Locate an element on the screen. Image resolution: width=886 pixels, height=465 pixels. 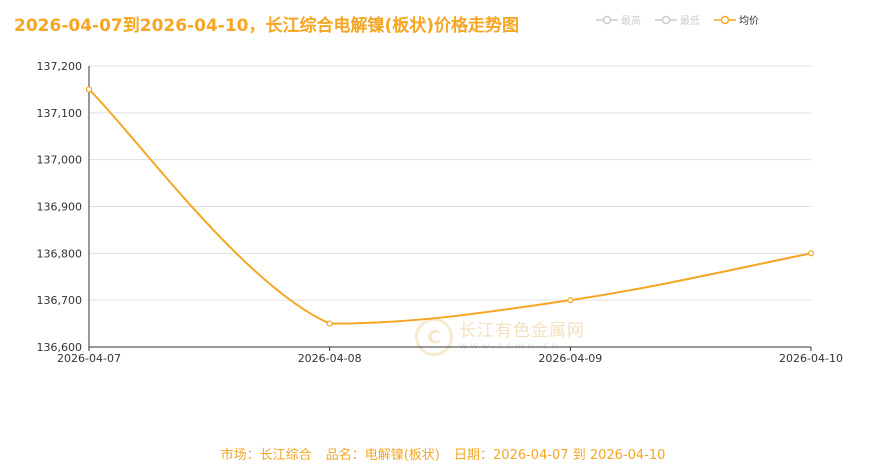
legend: 最高 最低 均价 is located at coordinates (677, 19).